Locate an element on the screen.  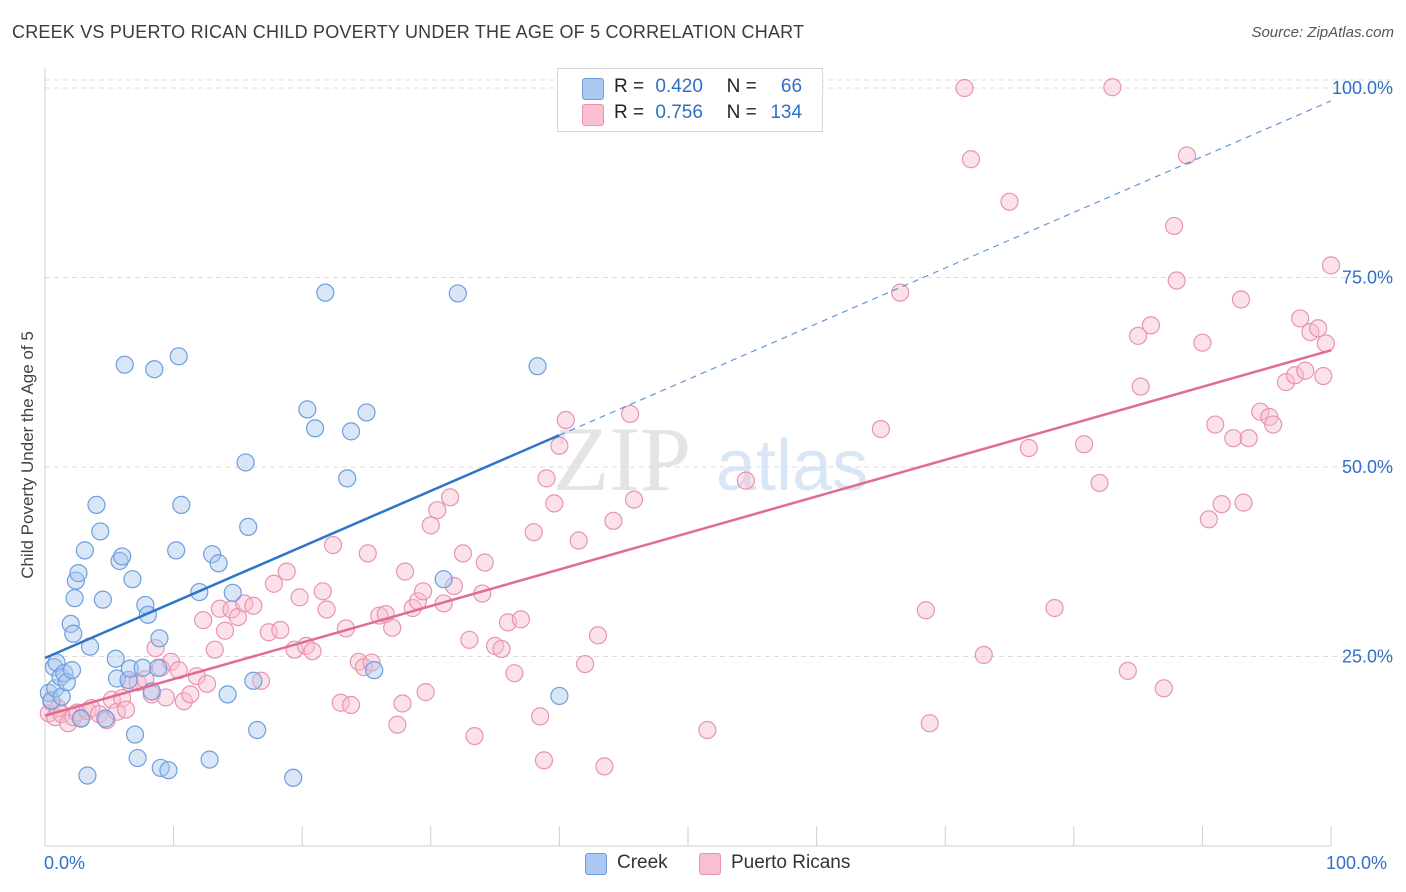
bottom-creek-swatch is located at coordinates (596, 864).